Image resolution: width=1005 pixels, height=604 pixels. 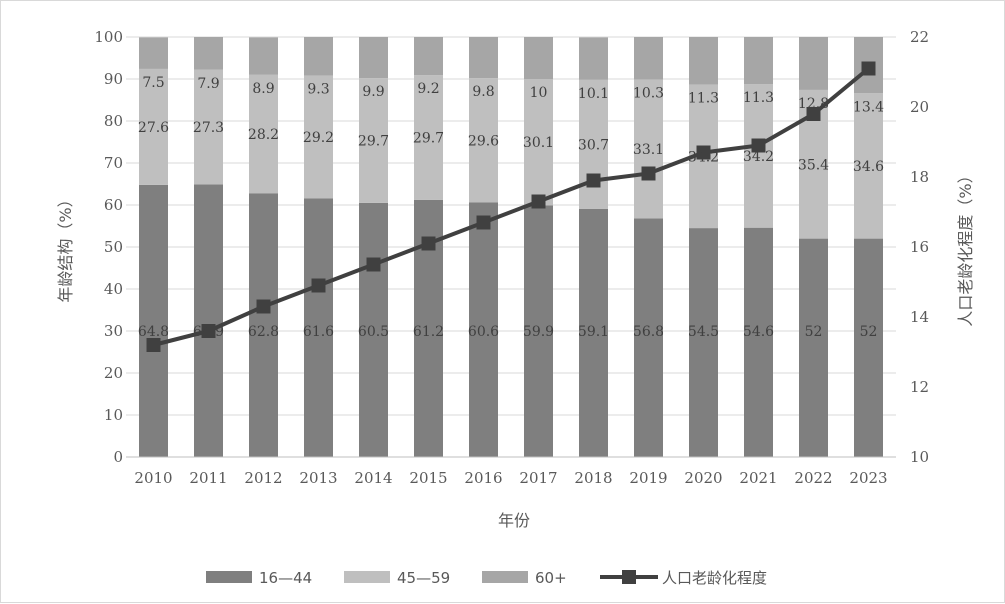 I want to click on data-label: 59.1, so click(x=593, y=332).